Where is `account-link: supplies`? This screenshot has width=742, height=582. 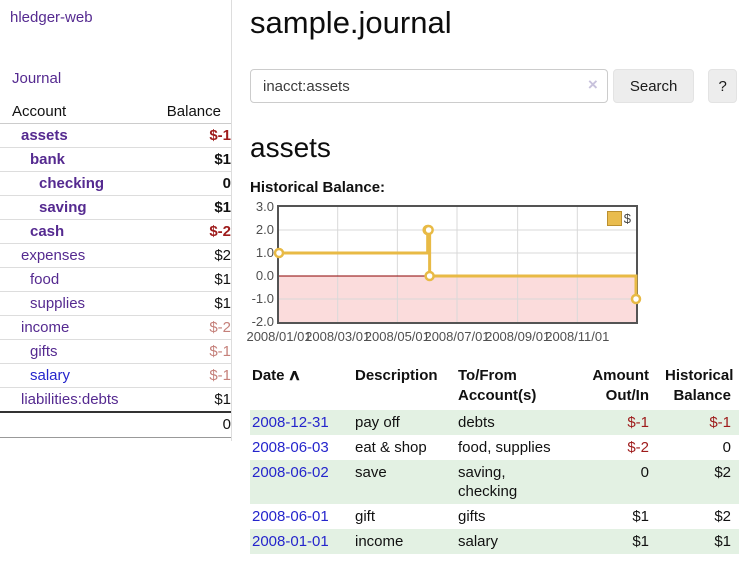 account-link: supplies is located at coordinates (58, 303).